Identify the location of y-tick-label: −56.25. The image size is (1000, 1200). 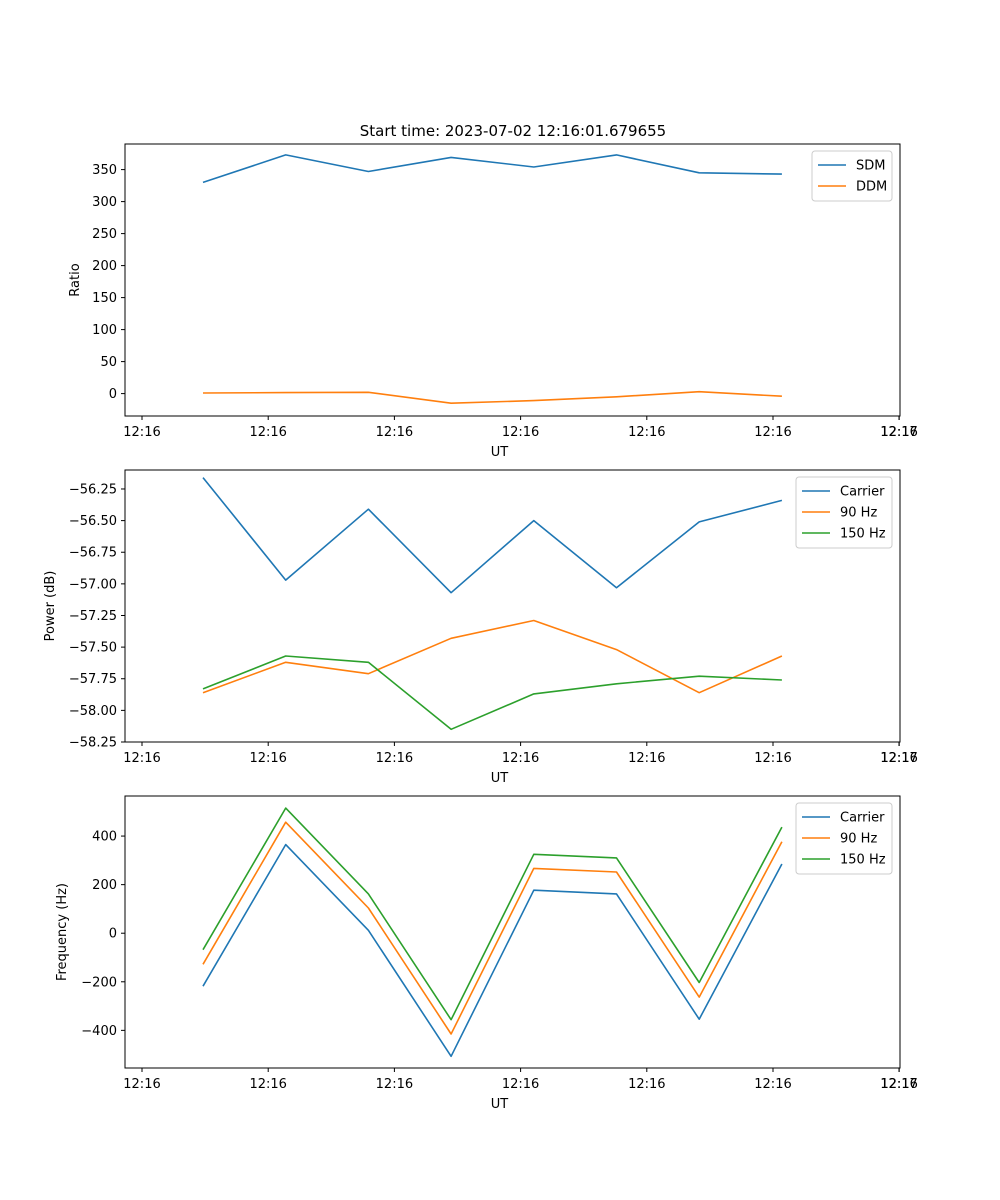
(93, 489).